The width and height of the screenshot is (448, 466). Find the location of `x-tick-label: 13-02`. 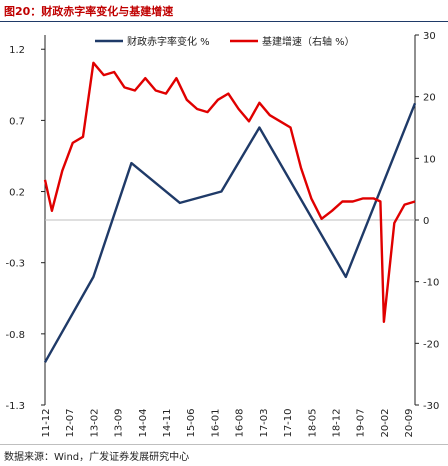

x-tick-label: 13-02 is located at coordinates (94, 422).